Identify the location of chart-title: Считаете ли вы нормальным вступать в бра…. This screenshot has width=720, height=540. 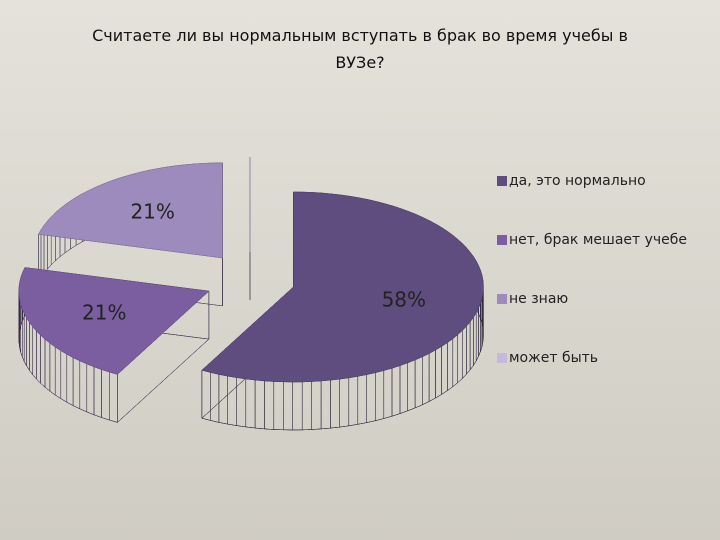
(360, 49).